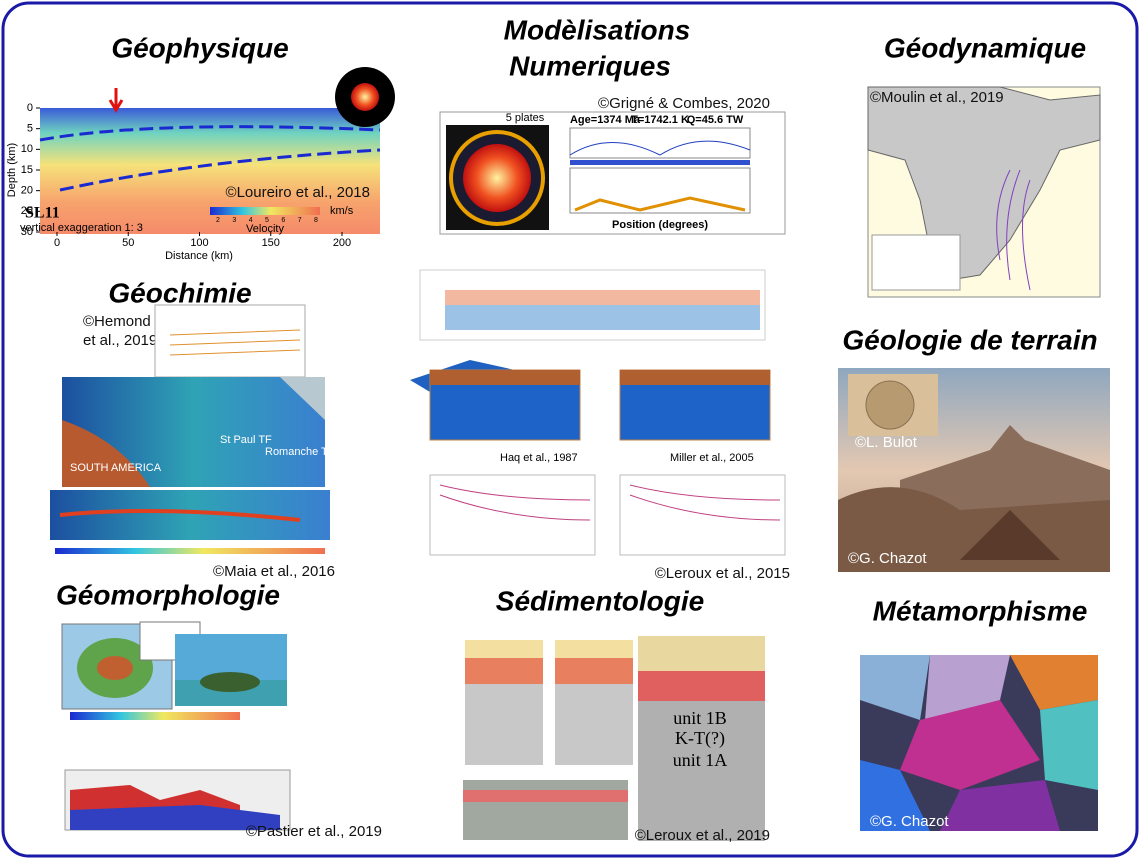  What do you see at coordinates (199, 47) in the screenshot?
I see `heading: Géophysique` at bounding box center [199, 47].